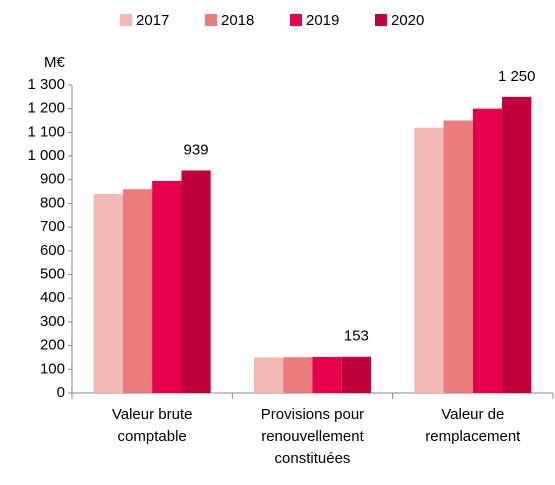 The image size is (555, 485). What do you see at coordinates (52, 368) in the screenshot?
I see `y-tick-label: 100` at bounding box center [52, 368].